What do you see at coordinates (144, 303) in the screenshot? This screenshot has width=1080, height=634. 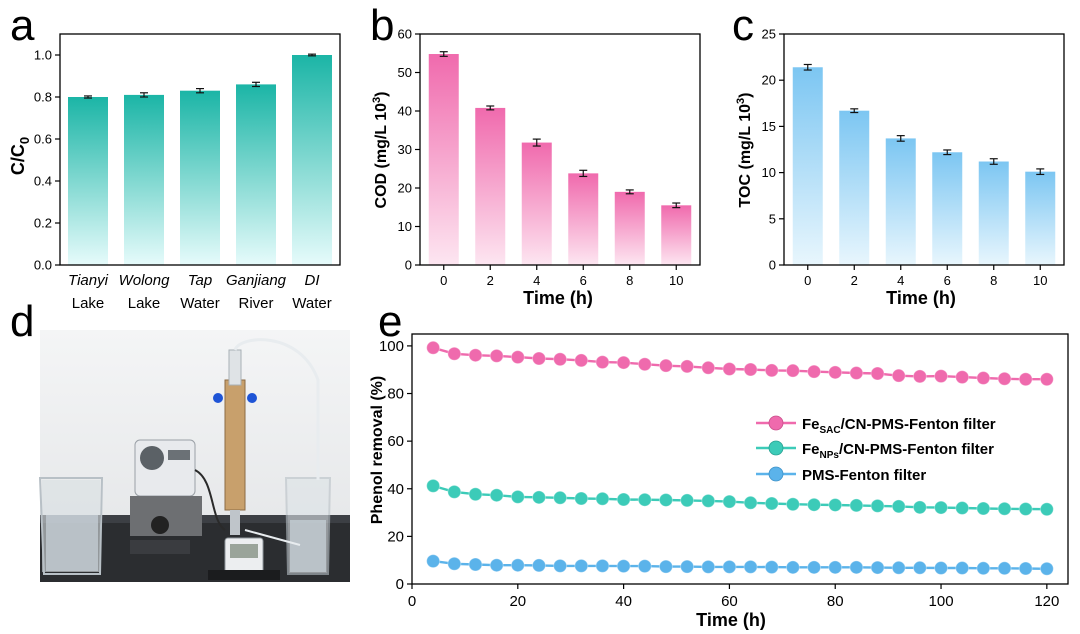 I see `chart-a-category-label: Lake` at bounding box center [144, 303].